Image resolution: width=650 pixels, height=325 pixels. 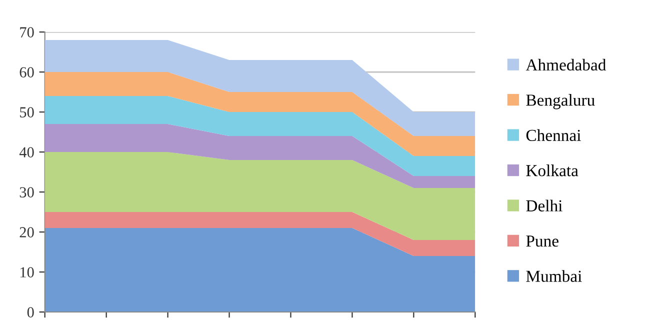 What do you see at coordinates (544, 206) in the screenshot?
I see `legend-label: Delhi` at bounding box center [544, 206].